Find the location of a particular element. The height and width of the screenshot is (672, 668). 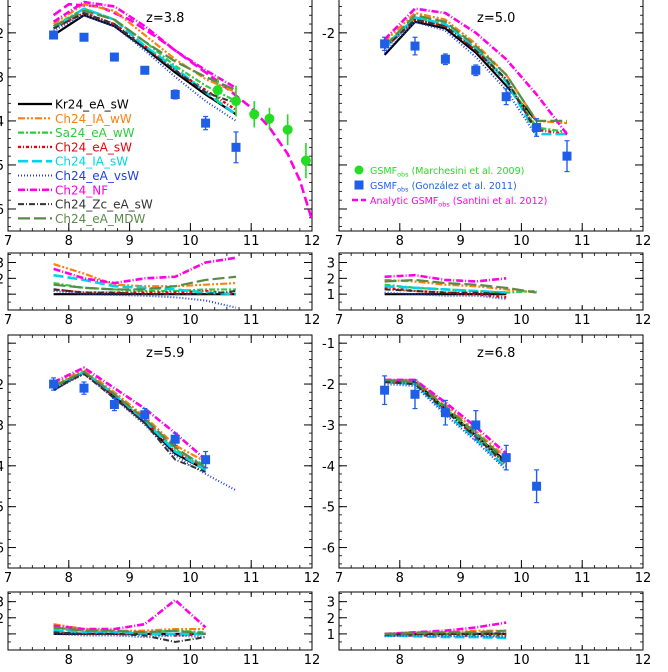

chart-panel-5: 7 8 9 10 11 12 23 is located at coordinates (160, 290).